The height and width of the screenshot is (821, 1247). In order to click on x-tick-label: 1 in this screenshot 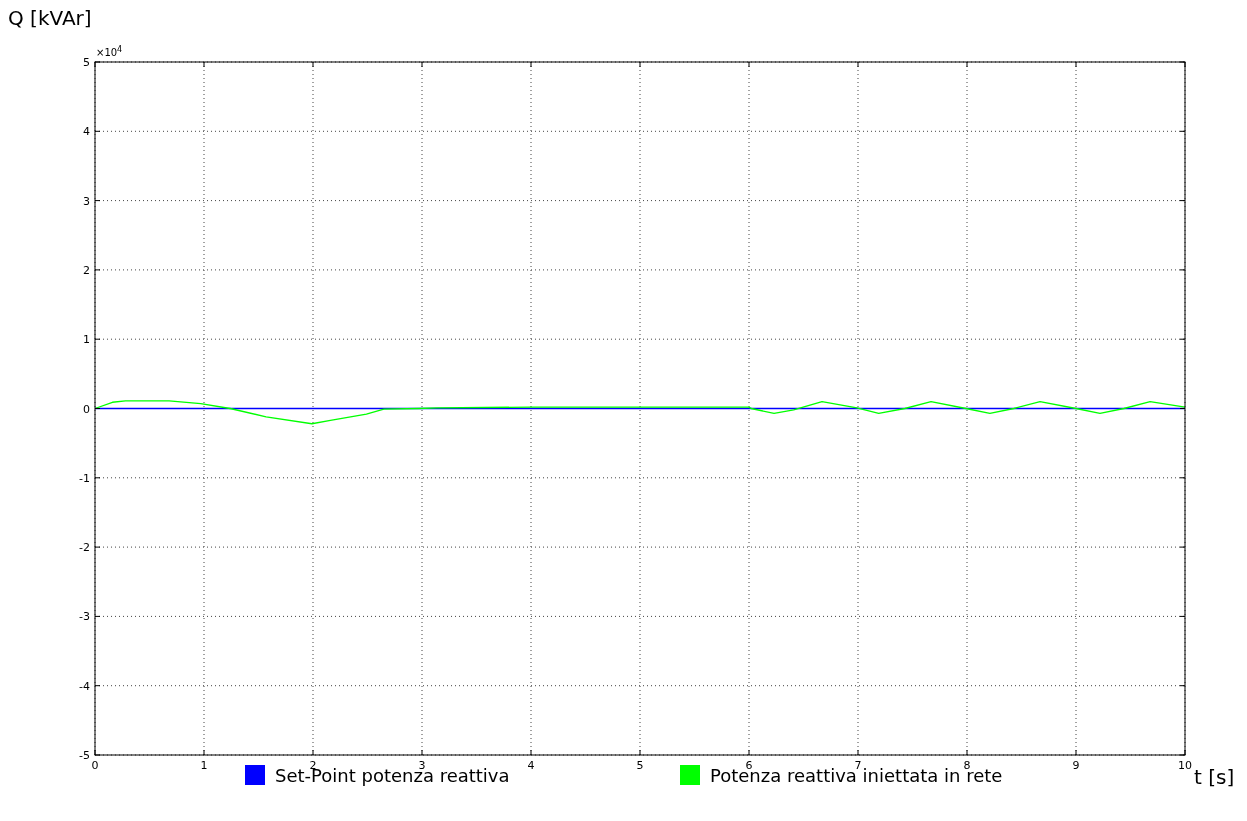, I will do `click(204, 765)`.